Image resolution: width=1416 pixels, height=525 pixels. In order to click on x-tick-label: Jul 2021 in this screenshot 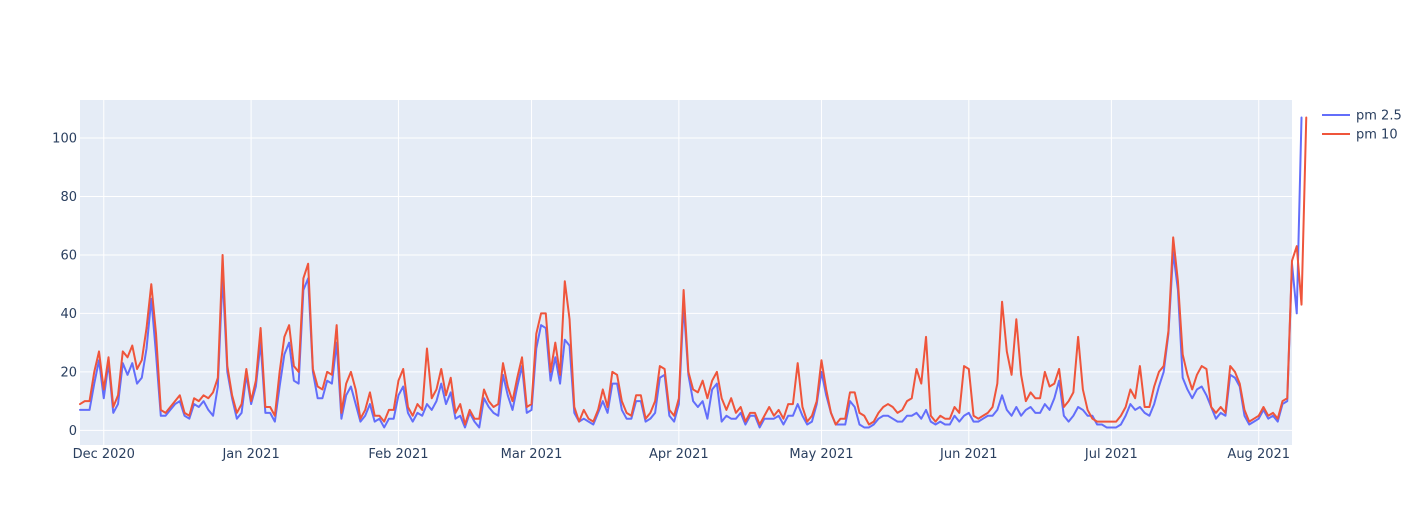, I will do `click(1111, 454)`.